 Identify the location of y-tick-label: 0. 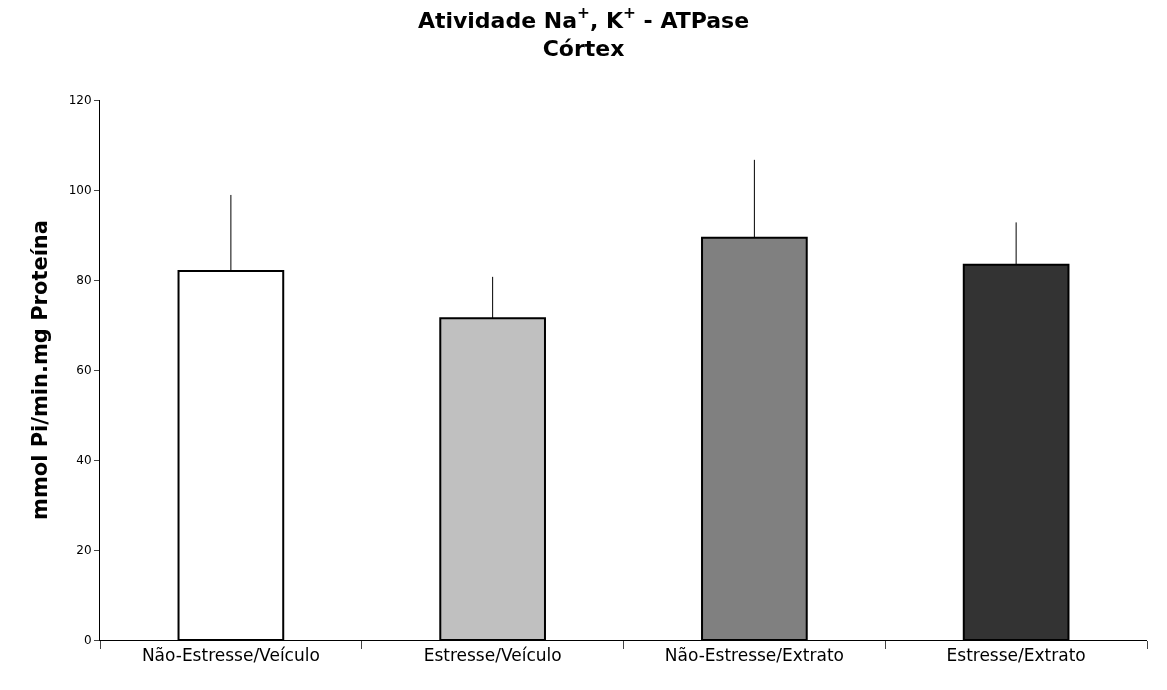
(87, 640).